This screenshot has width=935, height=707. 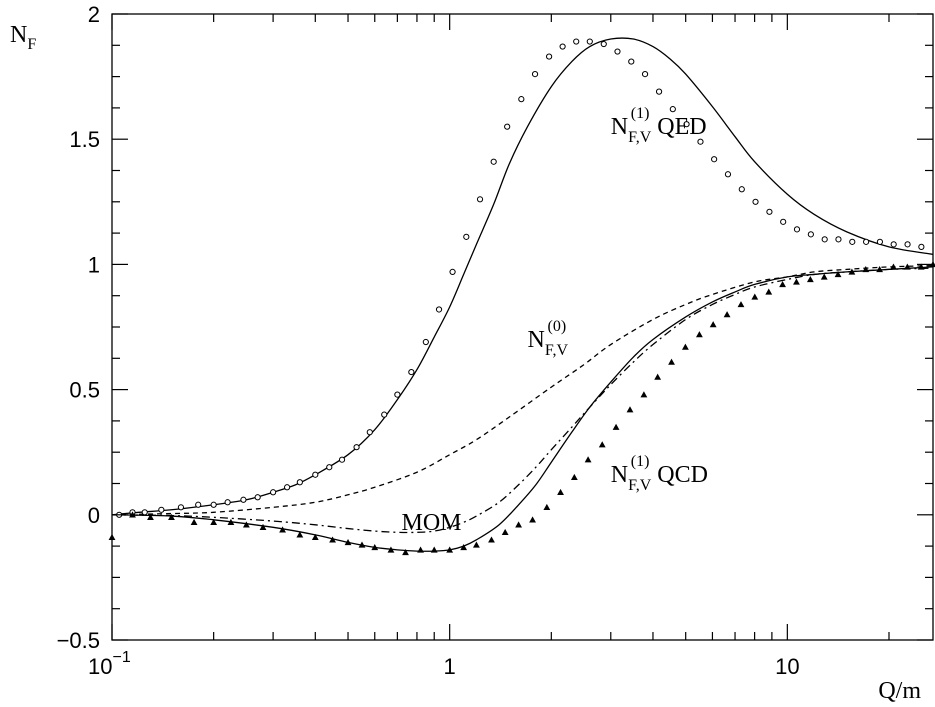 What do you see at coordinates (450, 666) in the screenshot?
I see `x-tick-label: 1` at bounding box center [450, 666].